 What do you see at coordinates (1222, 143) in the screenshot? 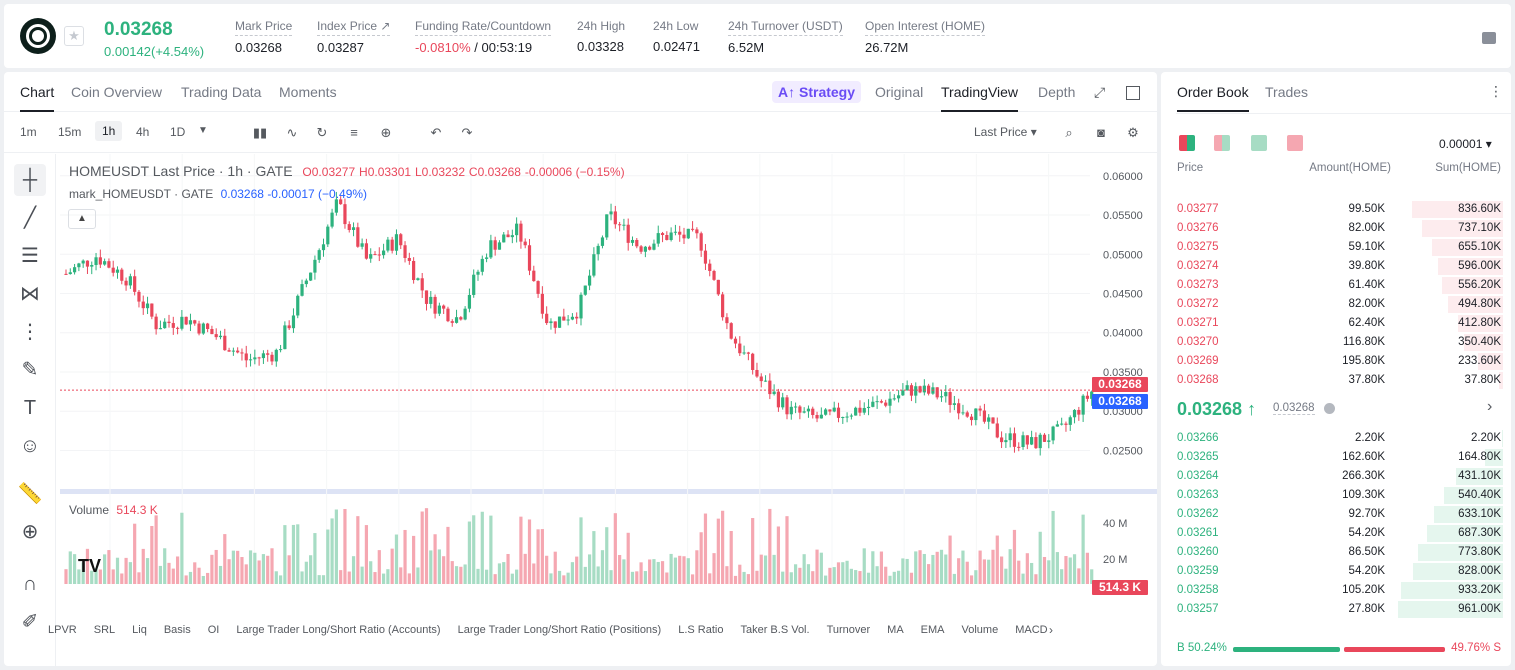
I see `view-split-icon` at bounding box center [1222, 143].